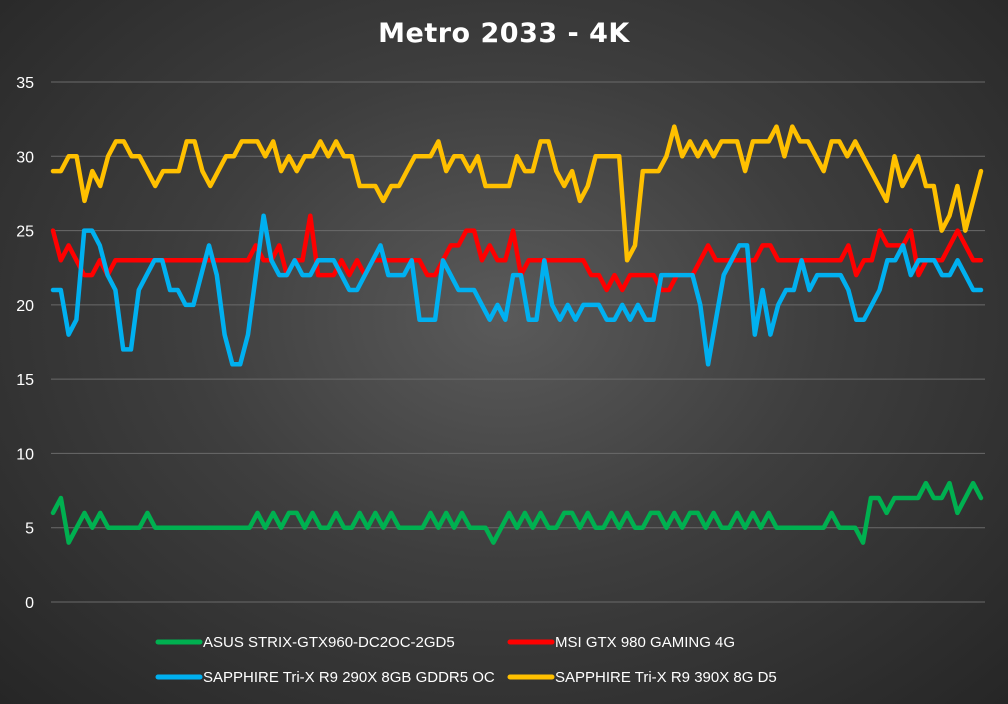 The image size is (1008, 704). I want to click on y-tick-label: 5, so click(29, 529).